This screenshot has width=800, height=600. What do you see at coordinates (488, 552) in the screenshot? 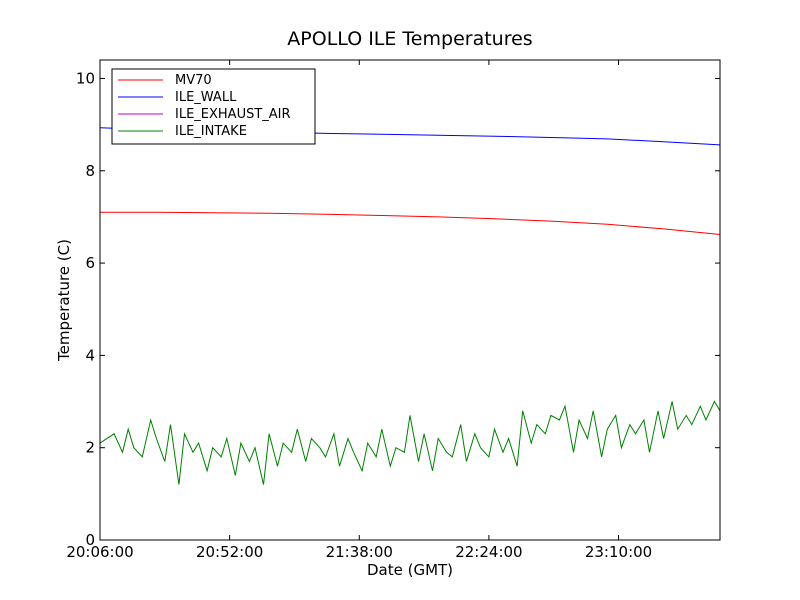
I see `x-tick-label: 22:24:00` at bounding box center [488, 552].